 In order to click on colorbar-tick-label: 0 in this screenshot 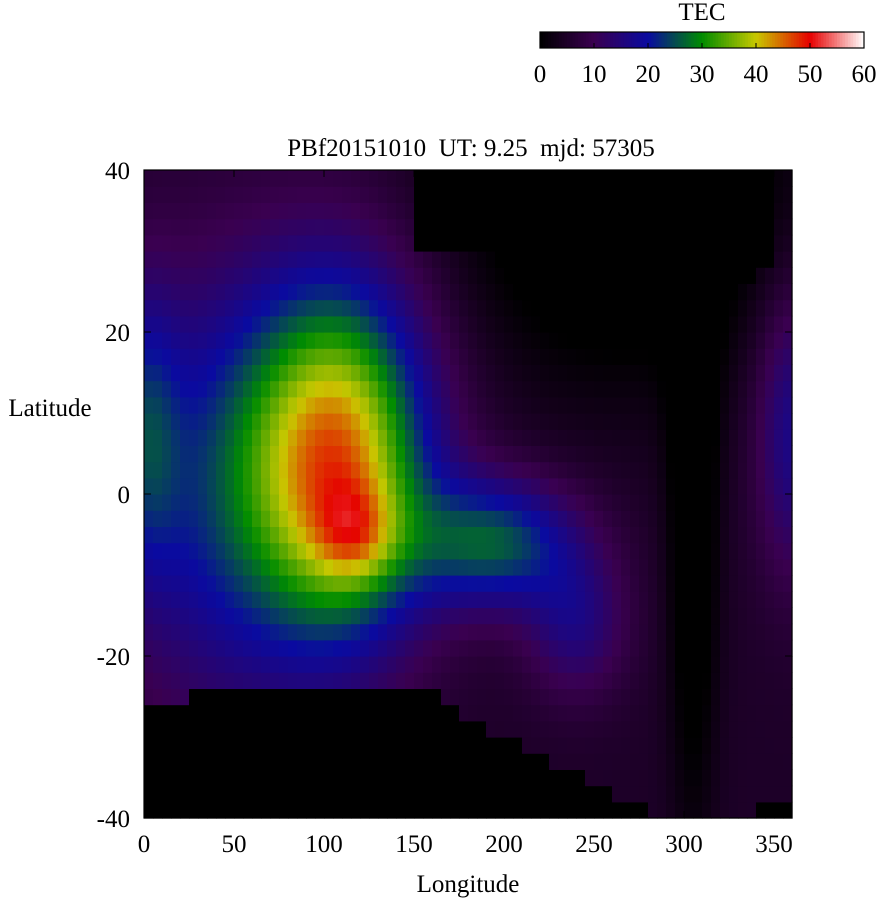, I will do `click(540, 74)`.